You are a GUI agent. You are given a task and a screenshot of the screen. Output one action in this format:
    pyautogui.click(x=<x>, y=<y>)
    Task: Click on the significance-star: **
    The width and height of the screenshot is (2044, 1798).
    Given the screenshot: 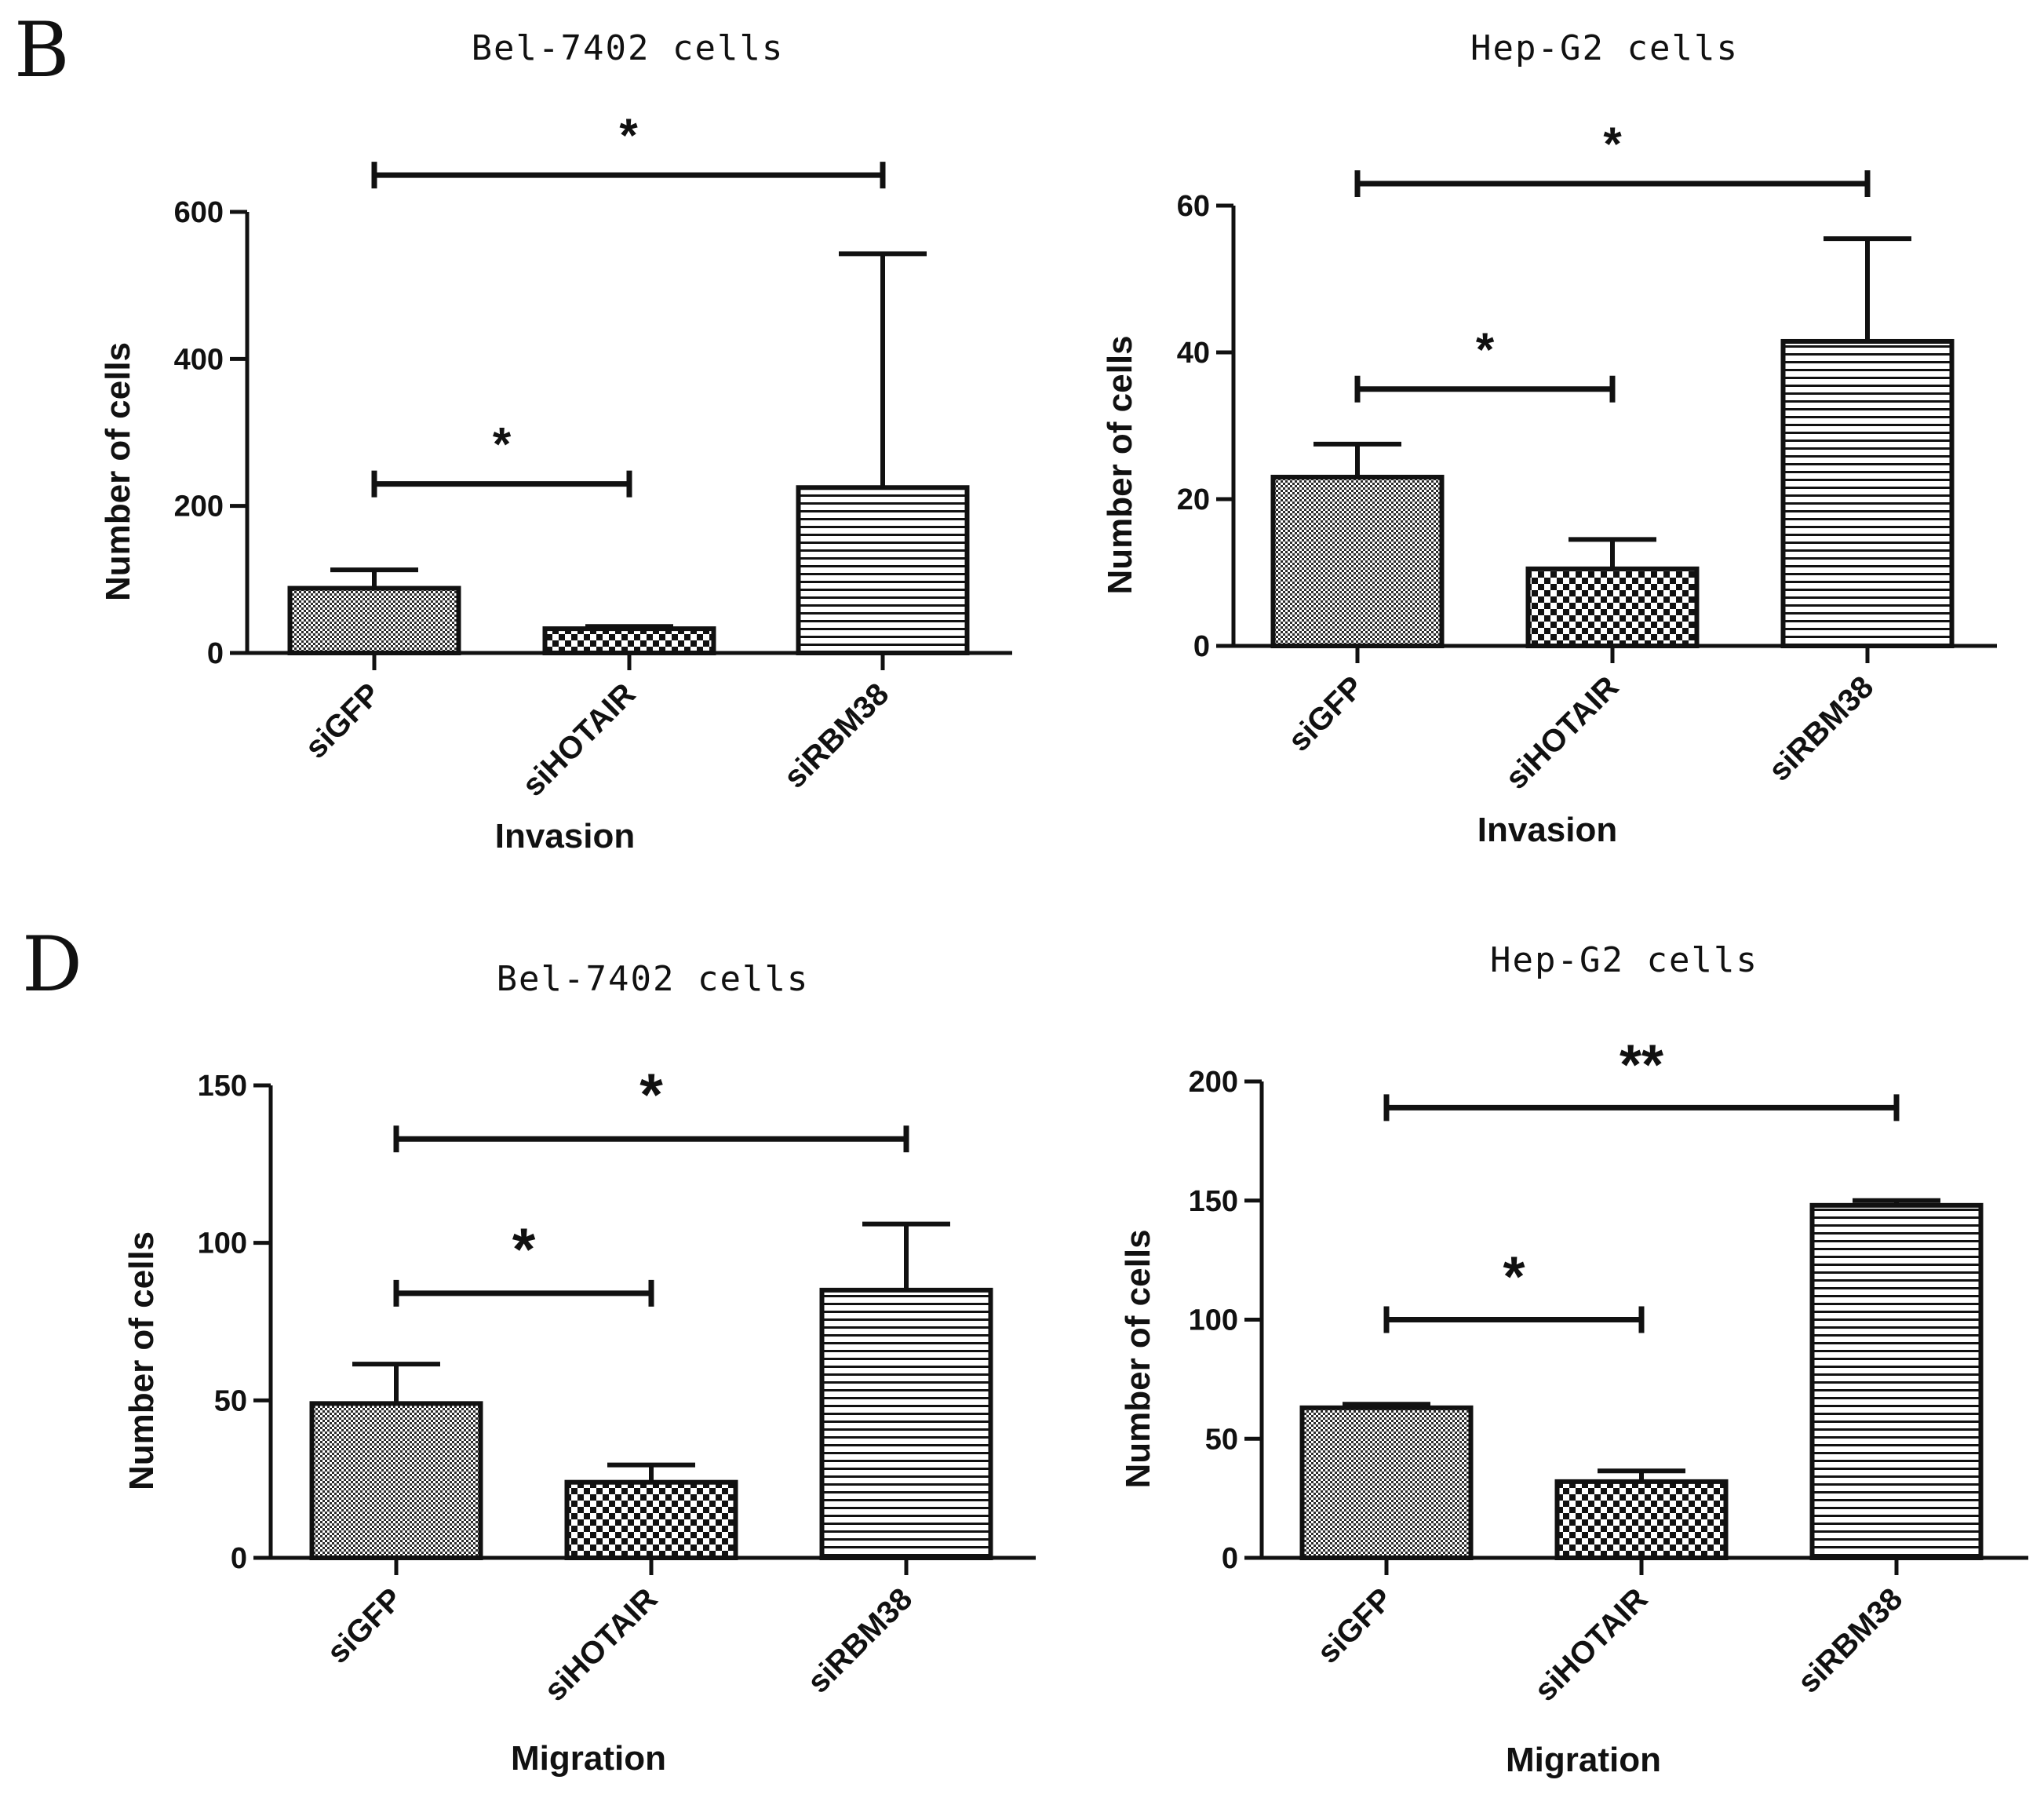 What is the action you would take?
    pyautogui.click(x=1641, y=1065)
    